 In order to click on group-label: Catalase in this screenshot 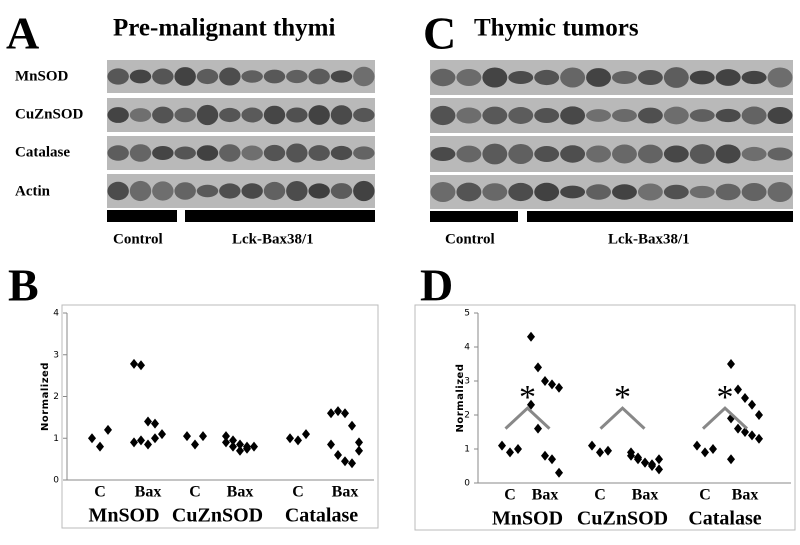, I will do `click(321, 516)`.